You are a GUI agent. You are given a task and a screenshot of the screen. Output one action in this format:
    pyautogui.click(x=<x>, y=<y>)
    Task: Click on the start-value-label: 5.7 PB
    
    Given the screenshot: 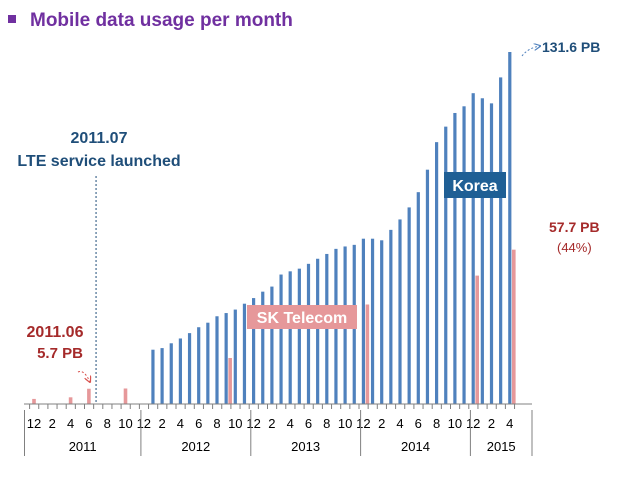 What is the action you would take?
    pyautogui.click(x=60, y=353)
    